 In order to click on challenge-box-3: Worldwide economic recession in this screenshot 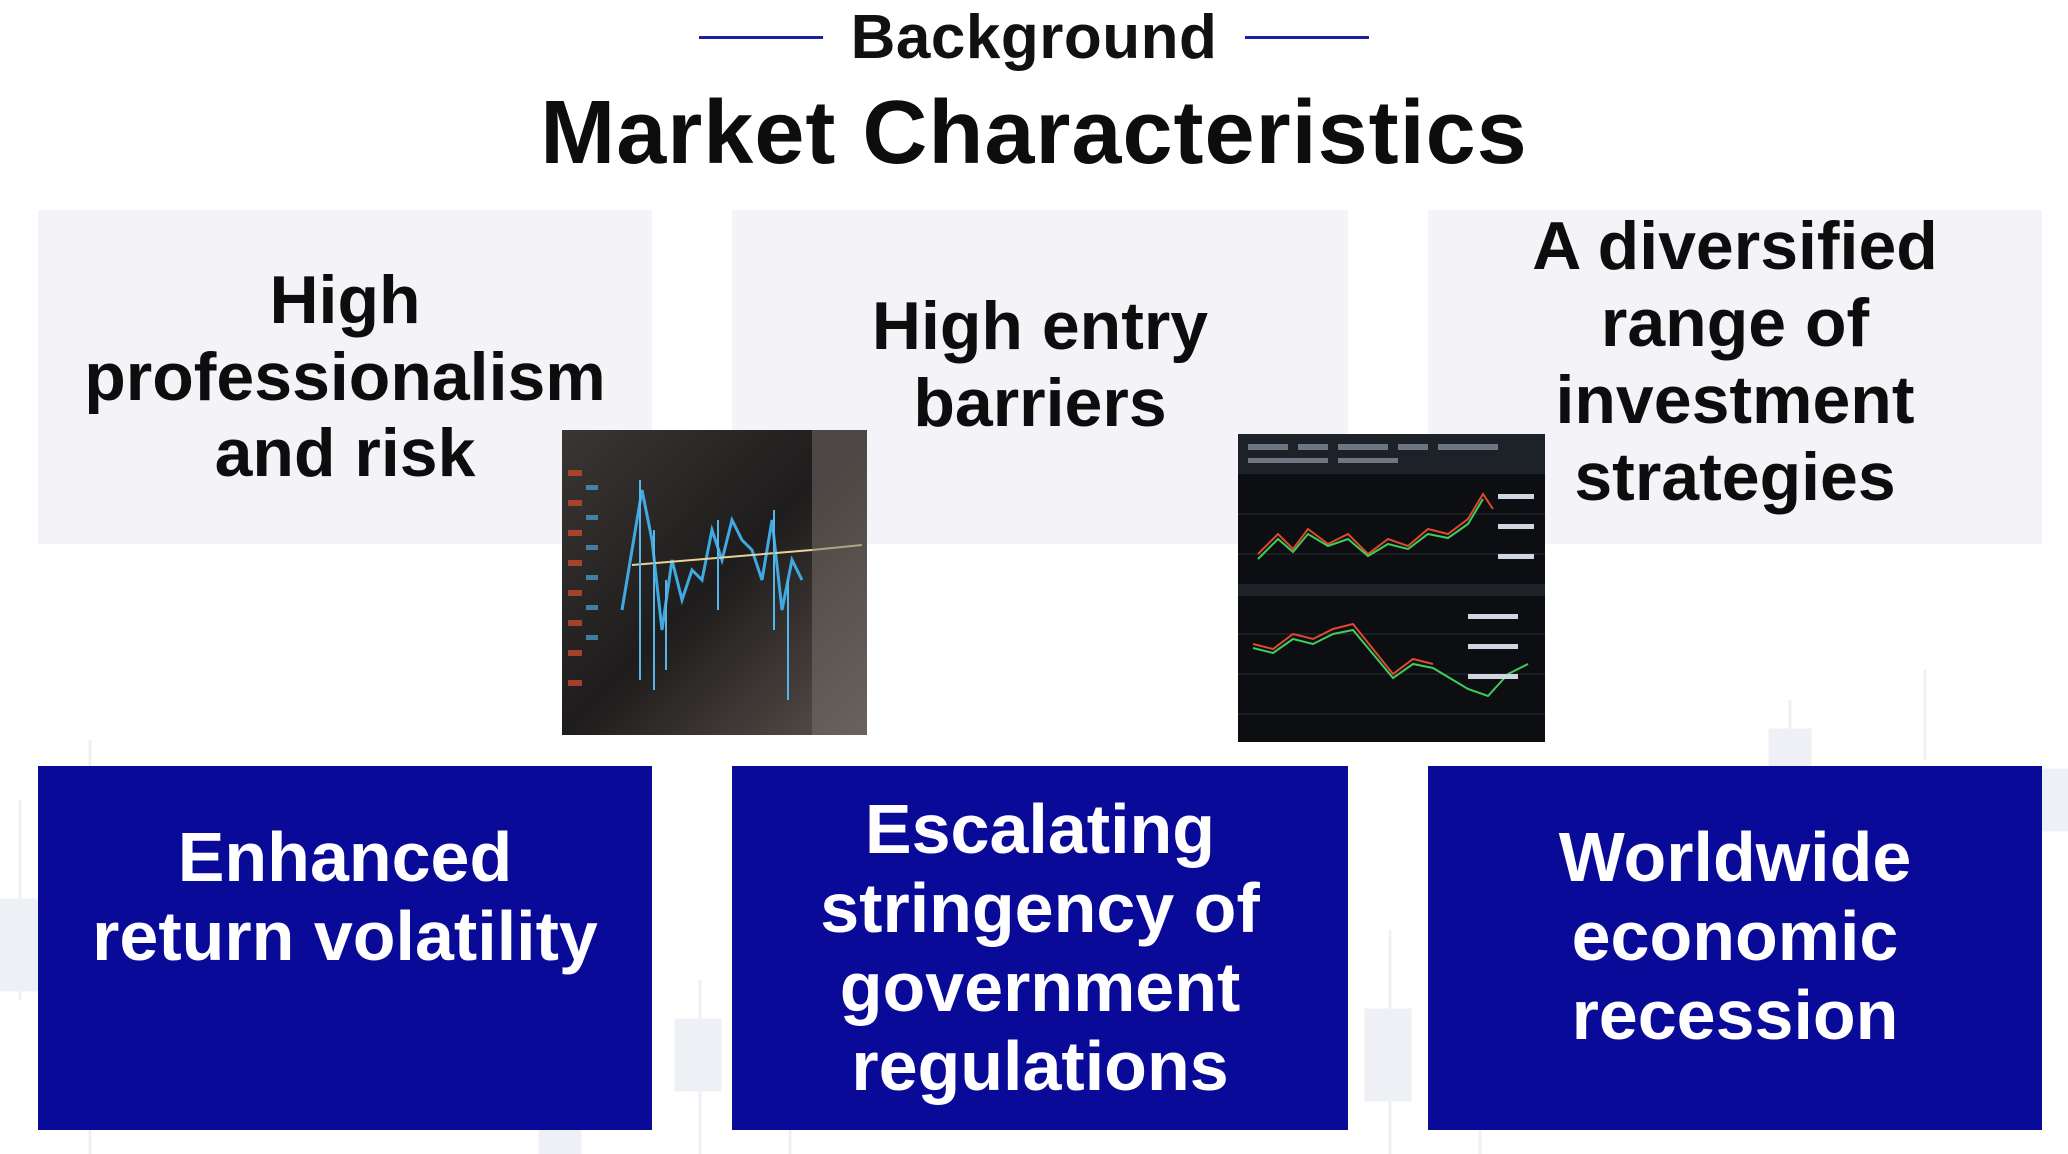, I will do `click(1735, 948)`.